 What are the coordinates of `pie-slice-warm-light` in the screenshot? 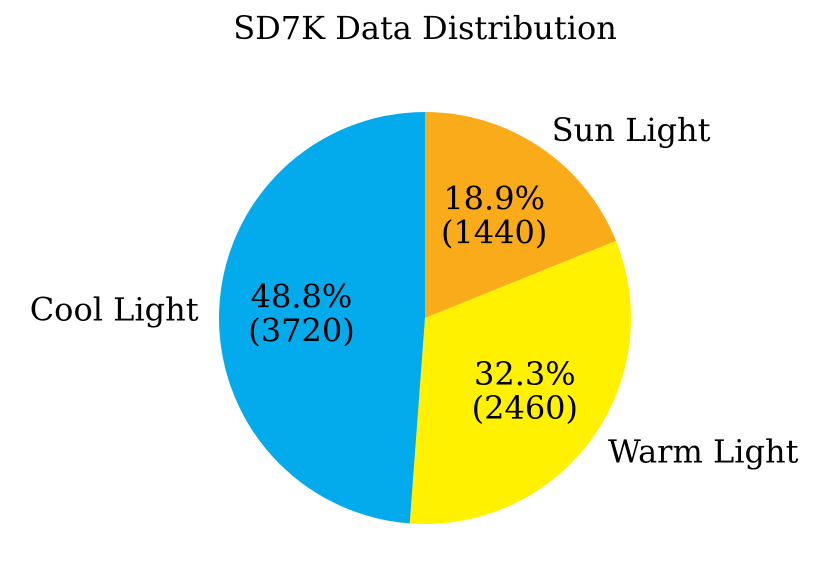 It's located at (520, 382).